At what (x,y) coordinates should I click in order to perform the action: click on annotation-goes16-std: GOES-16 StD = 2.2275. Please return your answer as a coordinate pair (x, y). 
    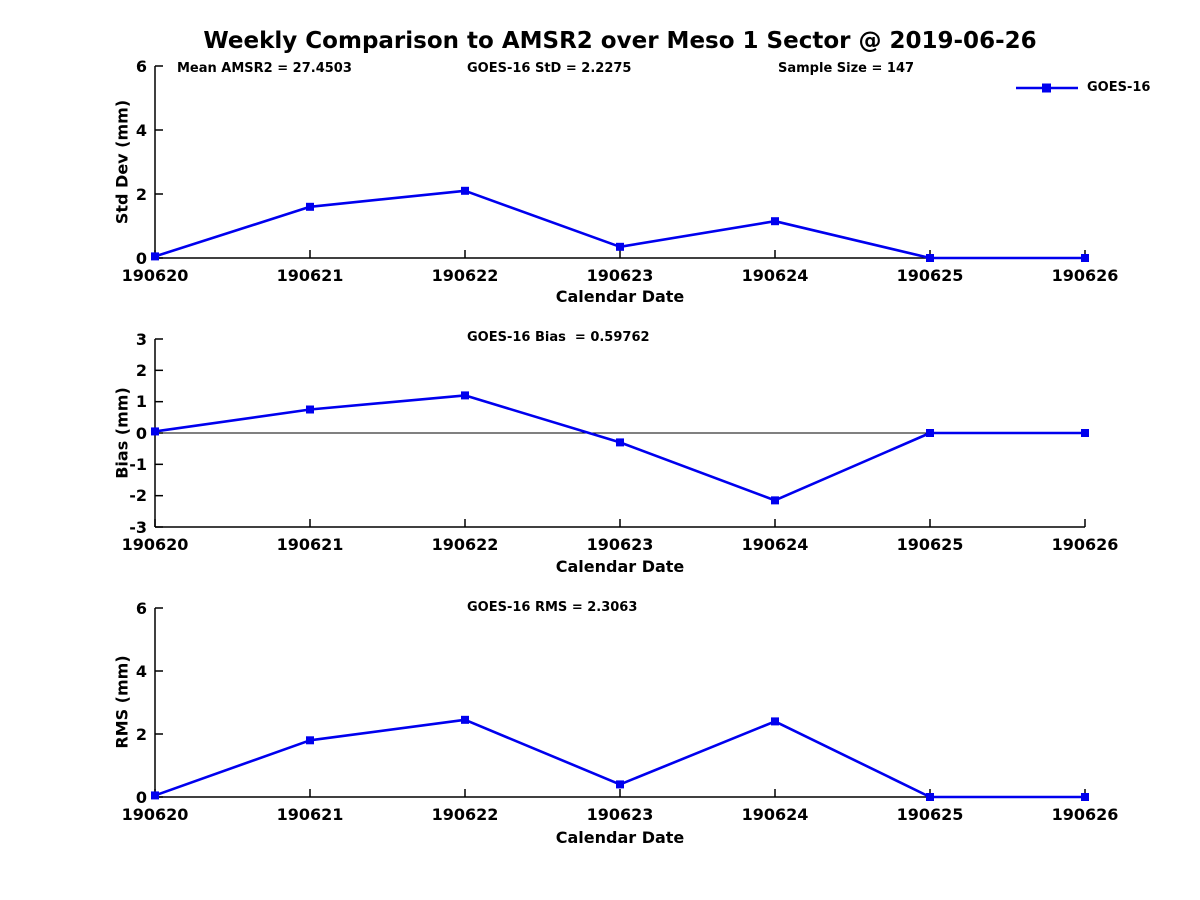
    Looking at the image, I should click on (549, 68).